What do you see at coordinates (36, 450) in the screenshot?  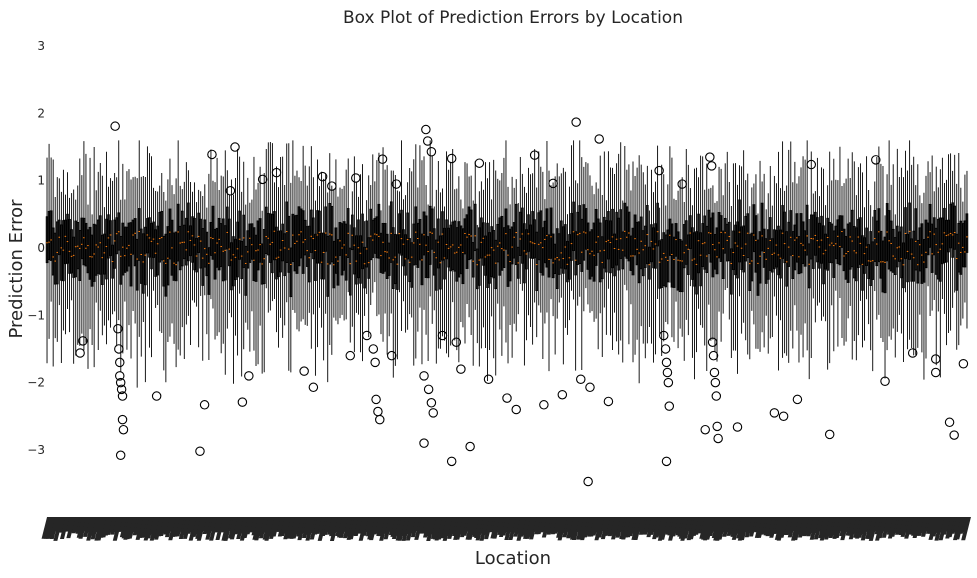 I see `y-tick-label: −3` at bounding box center [36, 450].